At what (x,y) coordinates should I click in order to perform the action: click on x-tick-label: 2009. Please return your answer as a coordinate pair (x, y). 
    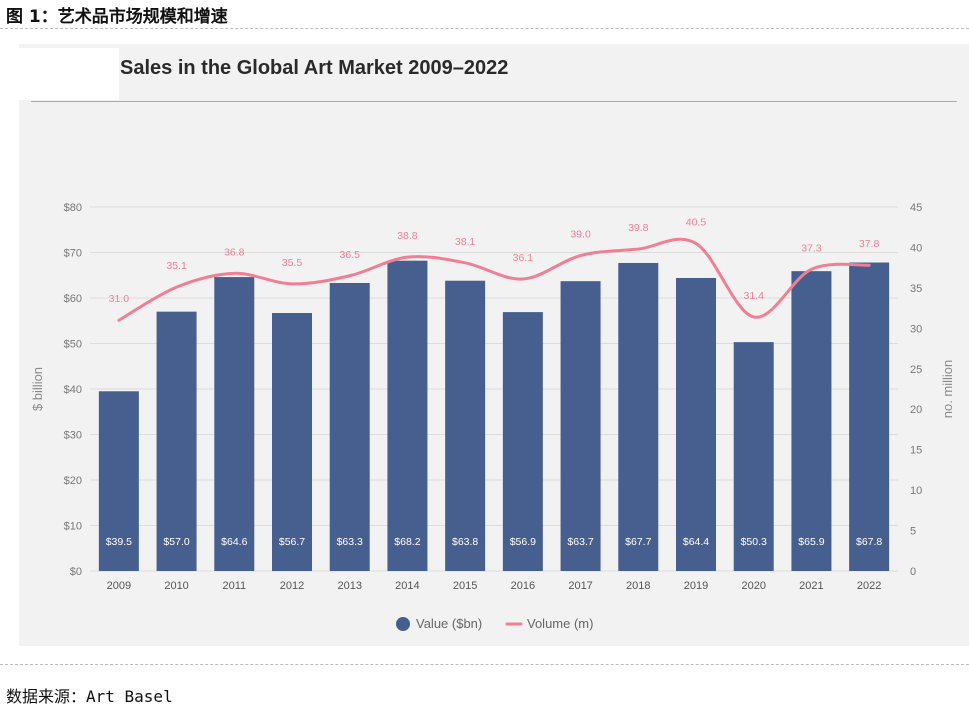
    Looking at the image, I should click on (119, 586).